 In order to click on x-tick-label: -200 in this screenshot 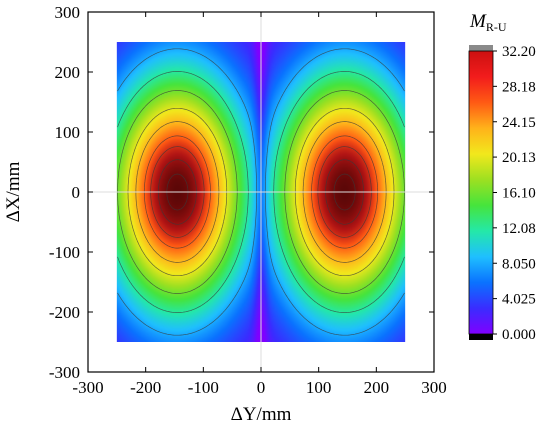, I will do `click(145, 387)`.